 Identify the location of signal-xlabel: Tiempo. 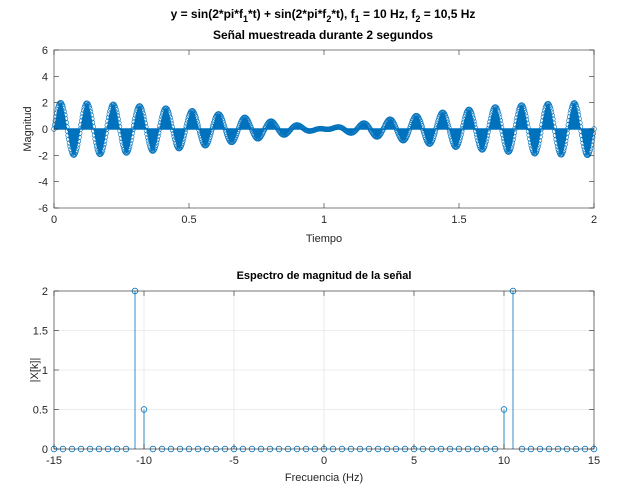
(324, 239).